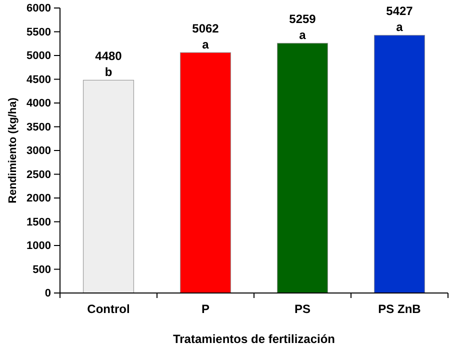 This screenshot has height=349, width=460. Describe the element at coordinates (38, 222) in the screenshot. I see `y-tick-label: 1500` at that location.